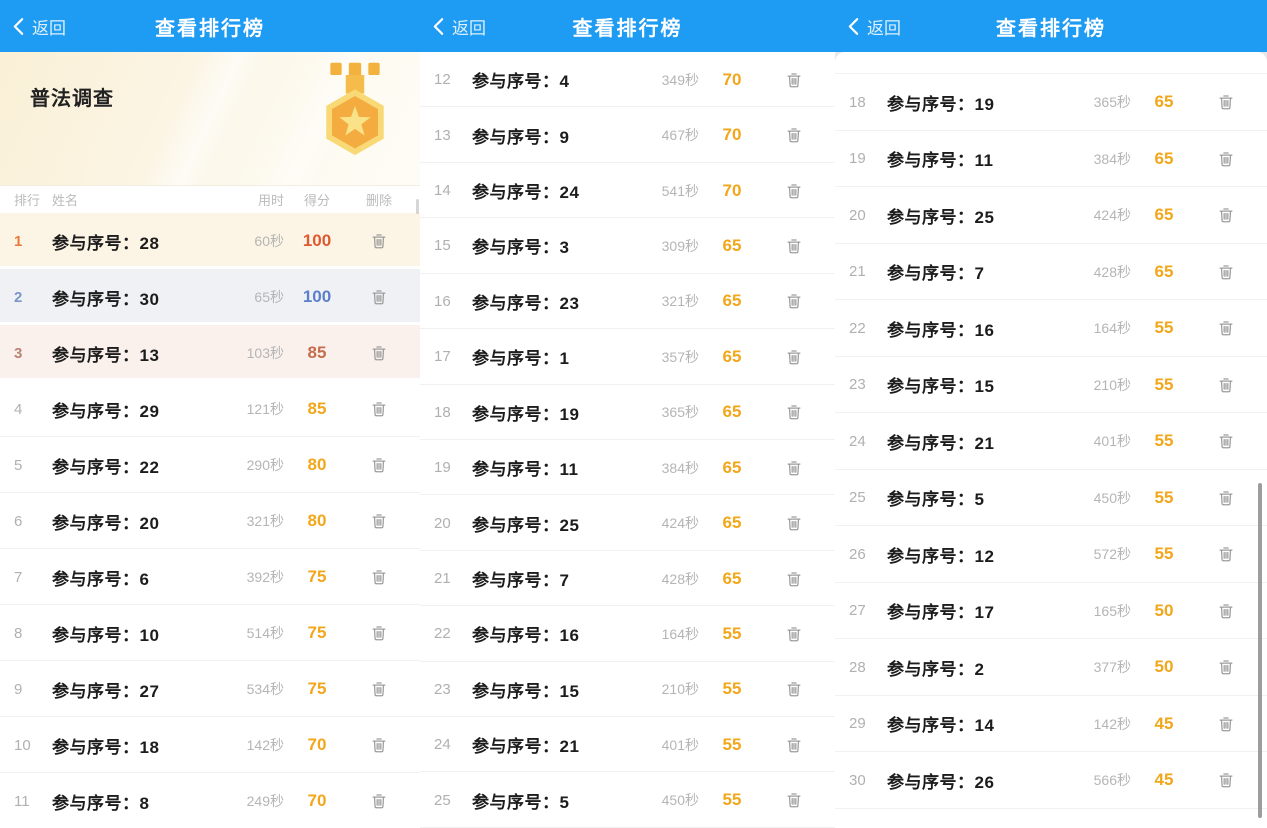  What do you see at coordinates (857, 328) in the screenshot?
I see `rank-cell: 22` at bounding box center [857, 328].